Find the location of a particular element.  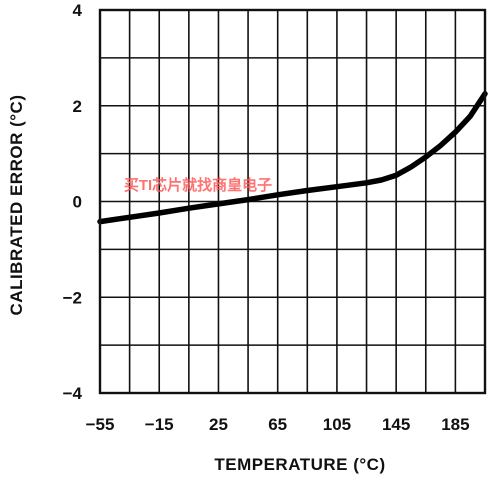

y-tick-labels: 4 2 0 −2 −4 is located at coordinates (73, 202).